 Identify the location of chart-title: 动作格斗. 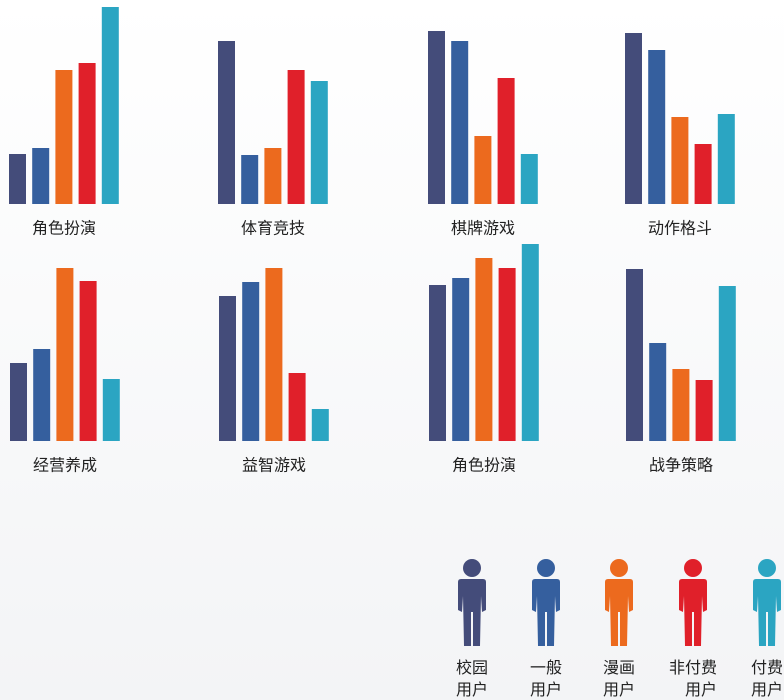
(680, 228).